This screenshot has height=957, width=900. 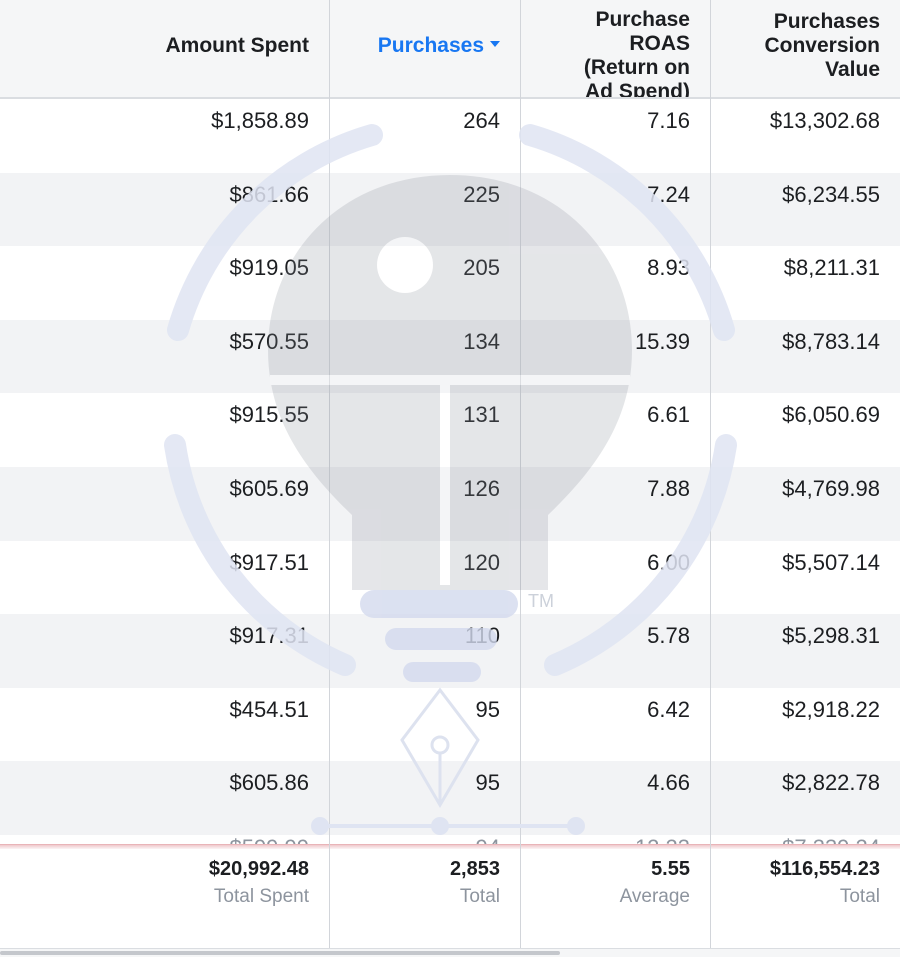 What do you see at coordinates (831, 341) in the screenshot?
I see `conversion-value-cell: $8,783.14` at bounding box center [831, 341].